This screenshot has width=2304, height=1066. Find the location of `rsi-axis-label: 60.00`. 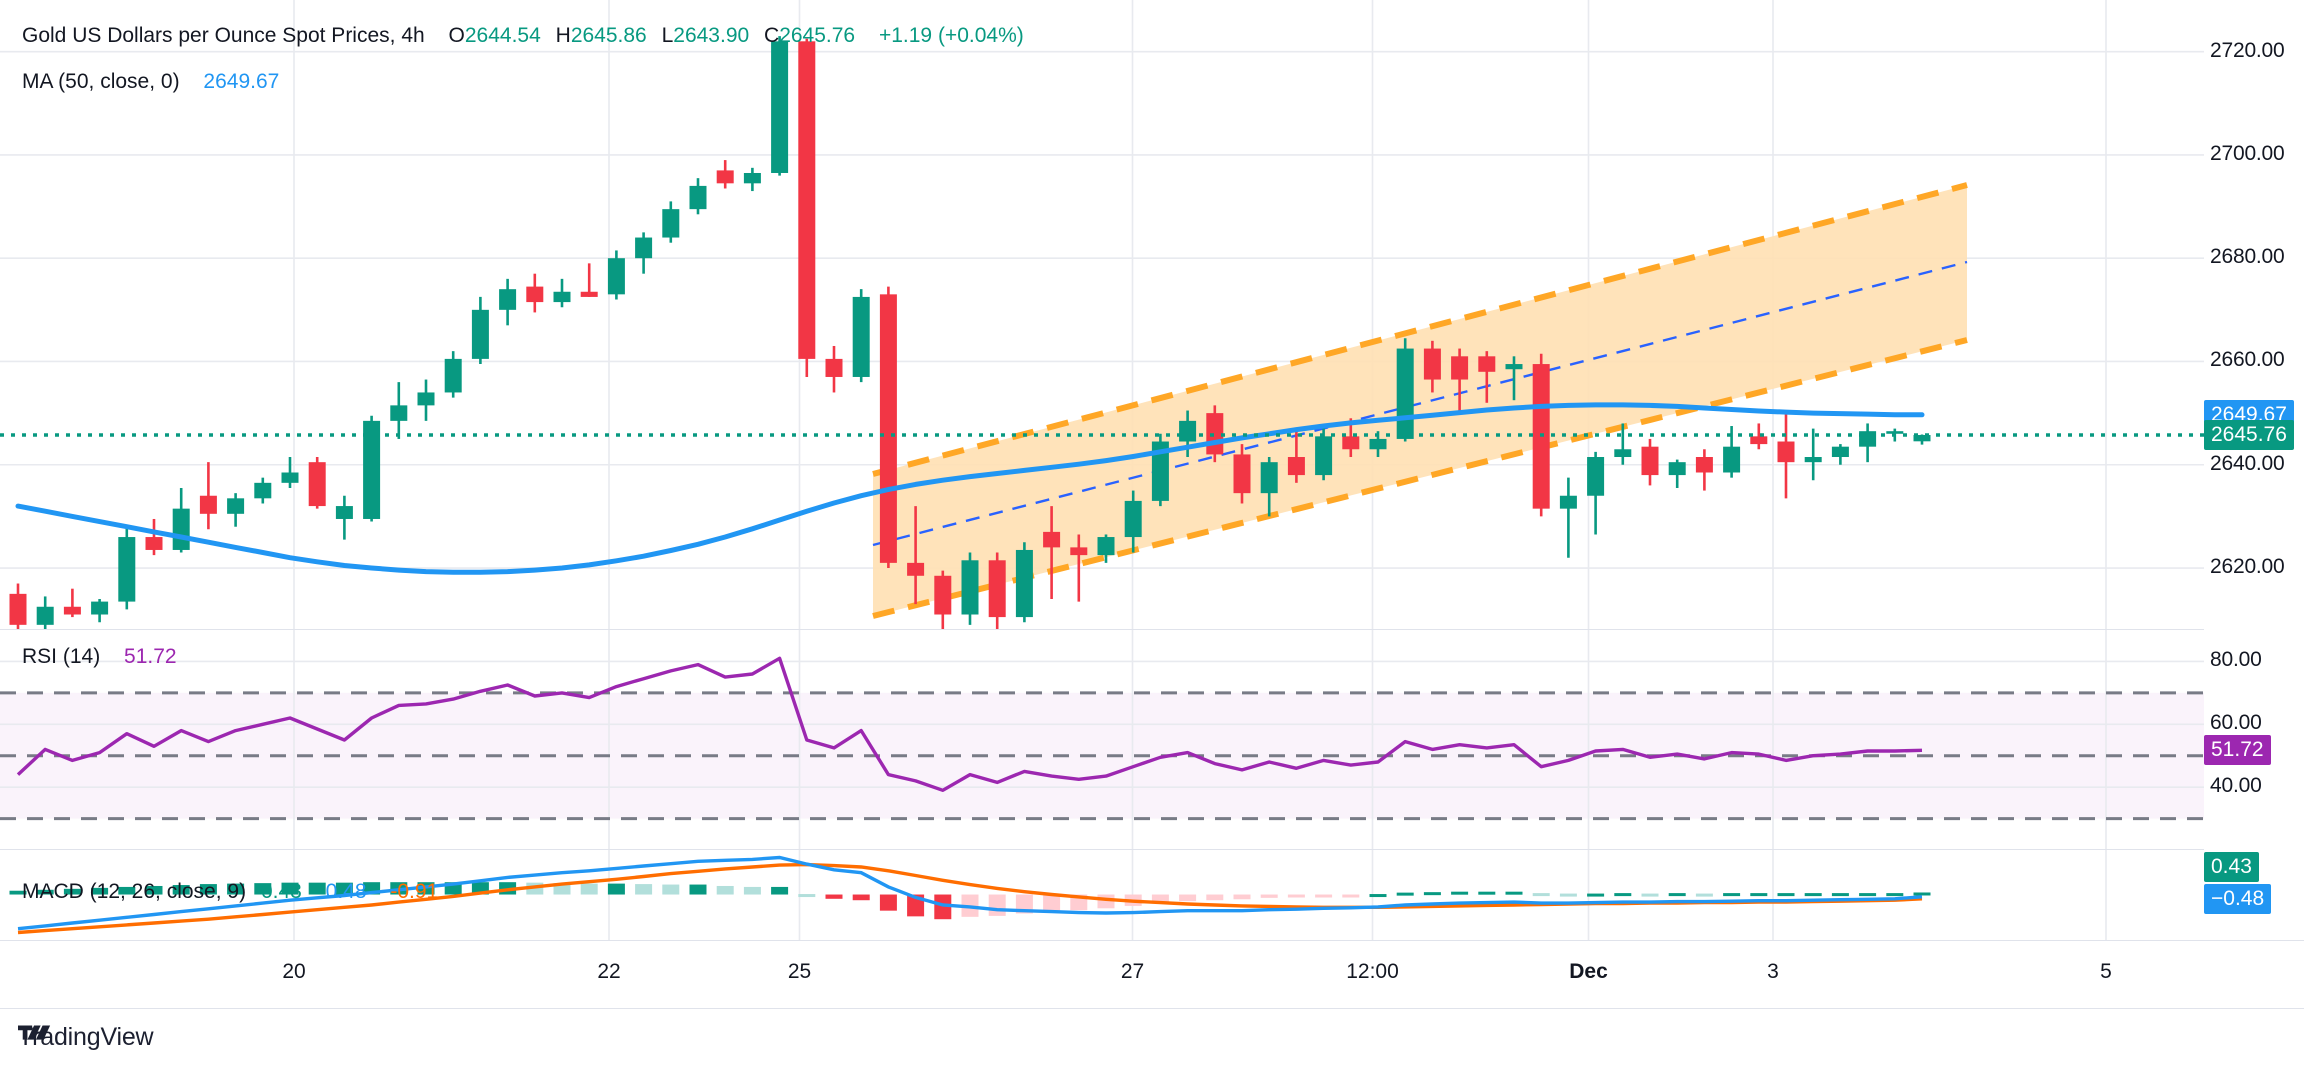

rsi-axis-label: 60.00 is located at coordinates (2236, 723).